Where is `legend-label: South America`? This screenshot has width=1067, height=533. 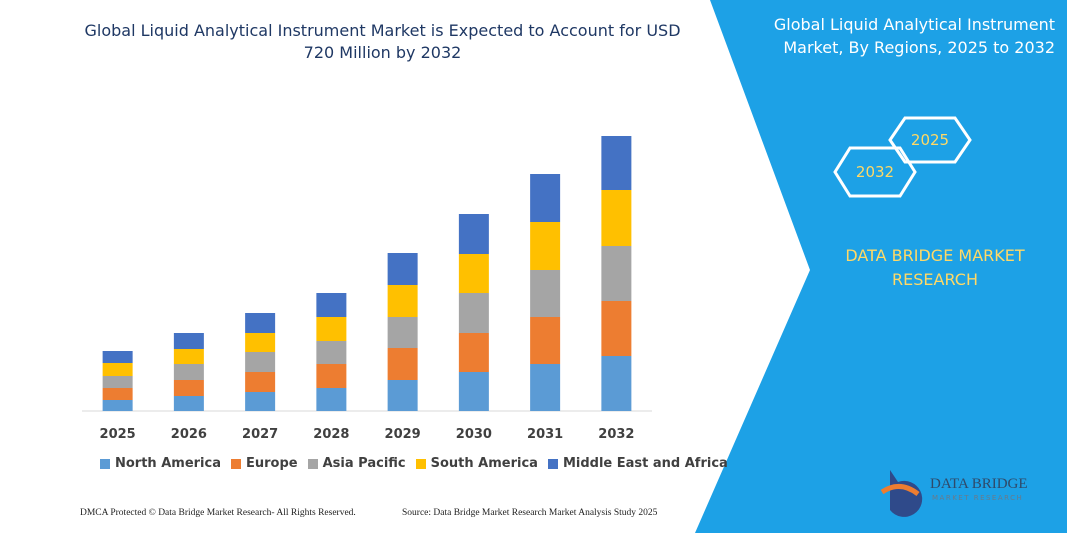
legend-label: South America is located at coordinates (484, 463).